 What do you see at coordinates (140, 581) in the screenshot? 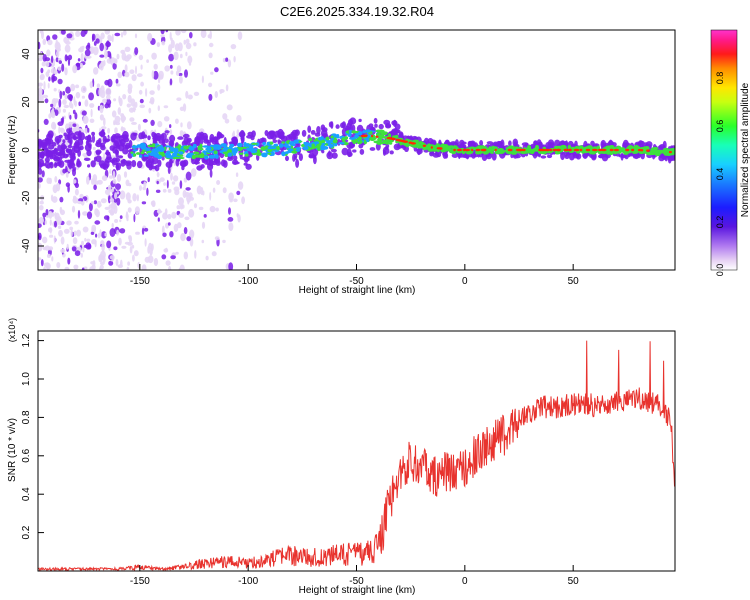
I see `x-tick-label: -150` at bounding box center [140, 581].